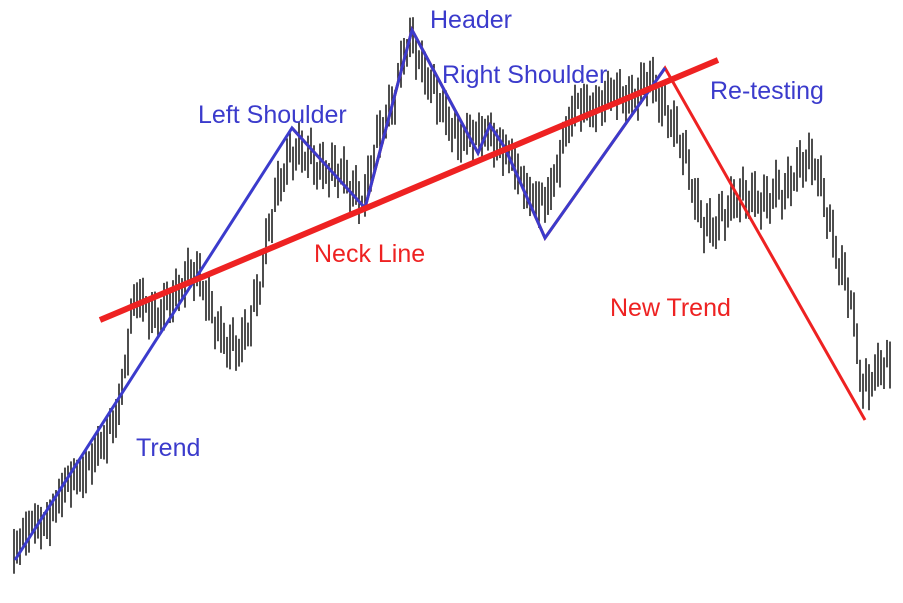 The height and width of the screenshot is (603, 903). What do you see at coordinates (670, 308) in the screenshot?
I see `label-new-trend: New Trend` at bounding box center [670, 308].